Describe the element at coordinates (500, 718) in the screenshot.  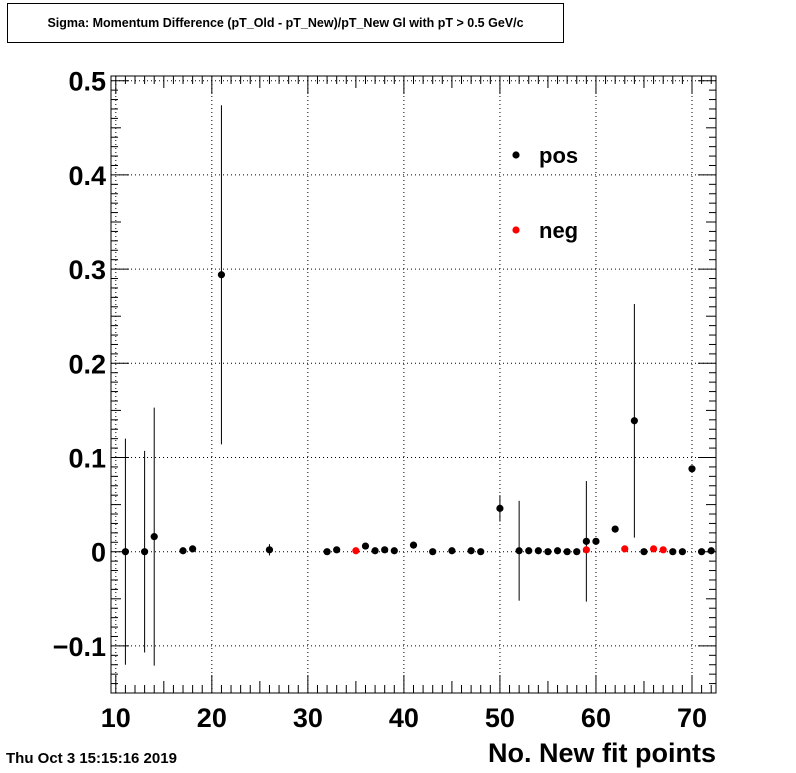
I see `x-tick-label: 50` at that location.